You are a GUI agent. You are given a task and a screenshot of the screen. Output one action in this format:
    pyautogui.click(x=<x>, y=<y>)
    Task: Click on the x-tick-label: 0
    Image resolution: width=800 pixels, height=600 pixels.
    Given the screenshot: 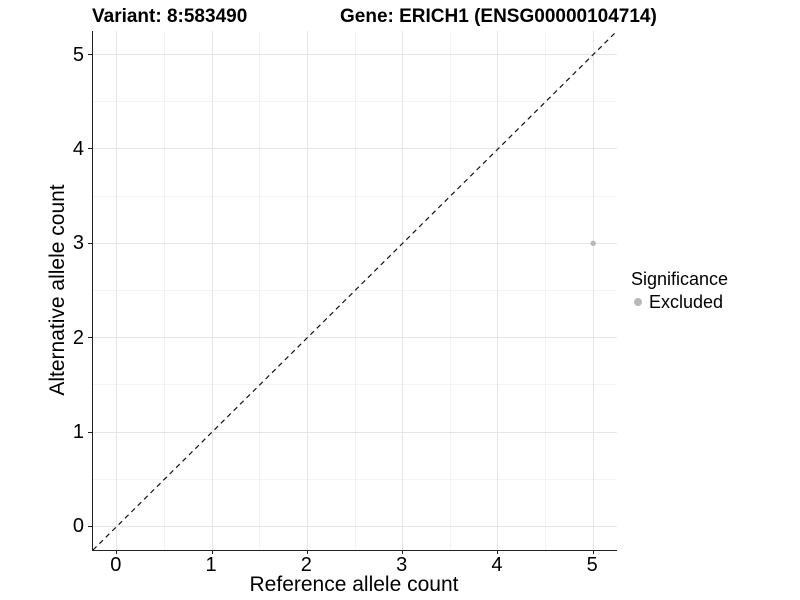 What is the action you would take?
    pyautogui.click(x=116, y=565)
    